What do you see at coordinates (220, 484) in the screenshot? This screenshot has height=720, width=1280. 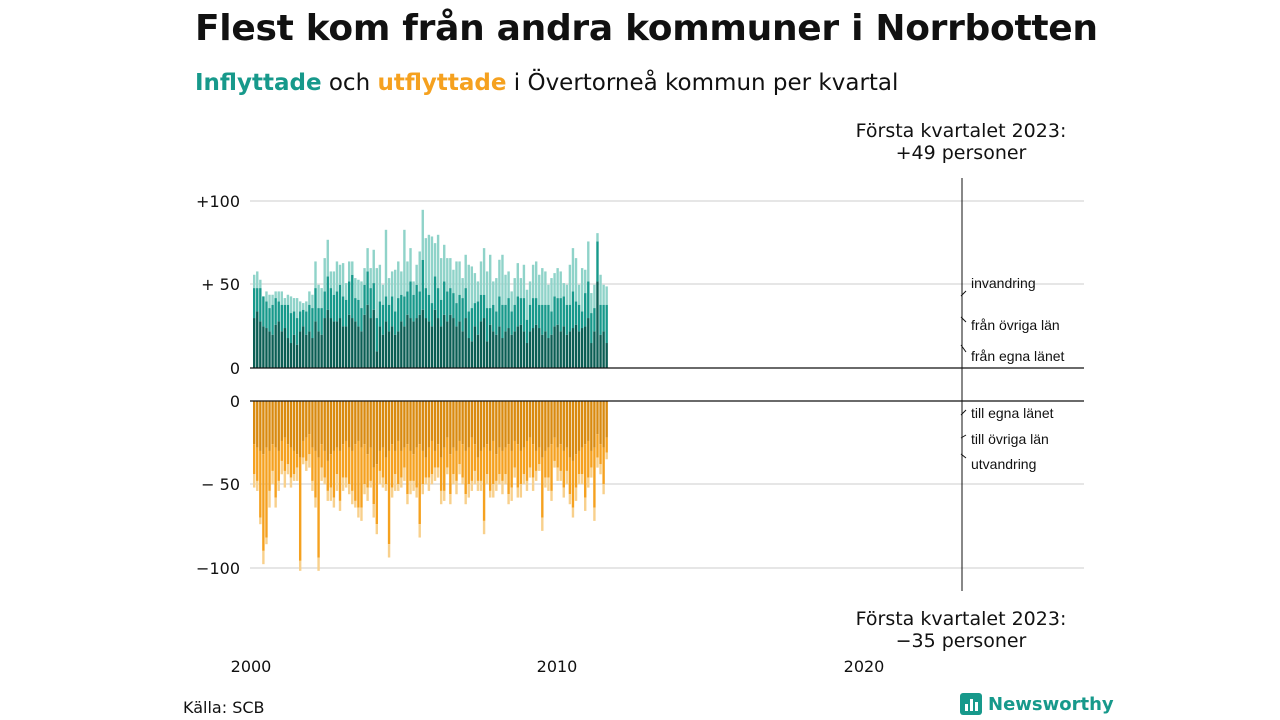 I see `y-tick-bottom-1: − 50` at bounding box center [220, 484].